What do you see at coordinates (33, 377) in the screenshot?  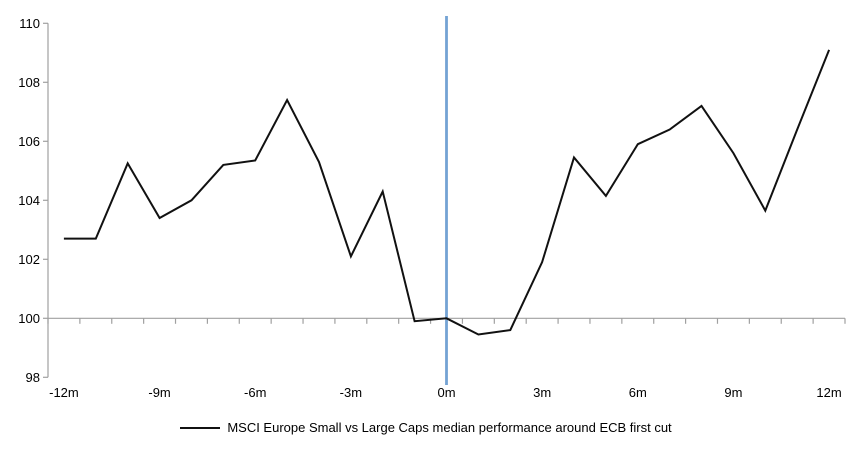 I see `y-tick-label: 98` at bounding box center [33, 377].